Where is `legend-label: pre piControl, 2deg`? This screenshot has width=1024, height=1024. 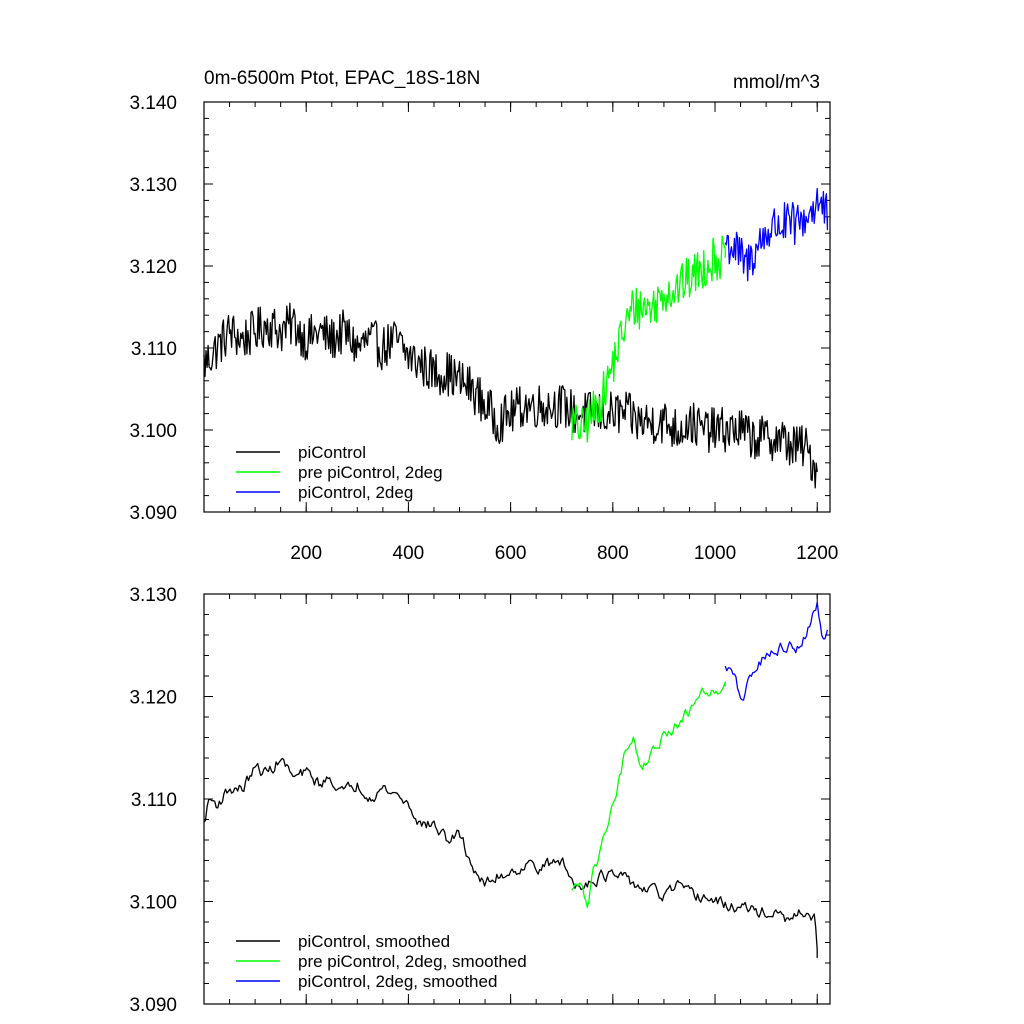 legend-label: pre piControl, 2deg is located at coordinates (370, 472).